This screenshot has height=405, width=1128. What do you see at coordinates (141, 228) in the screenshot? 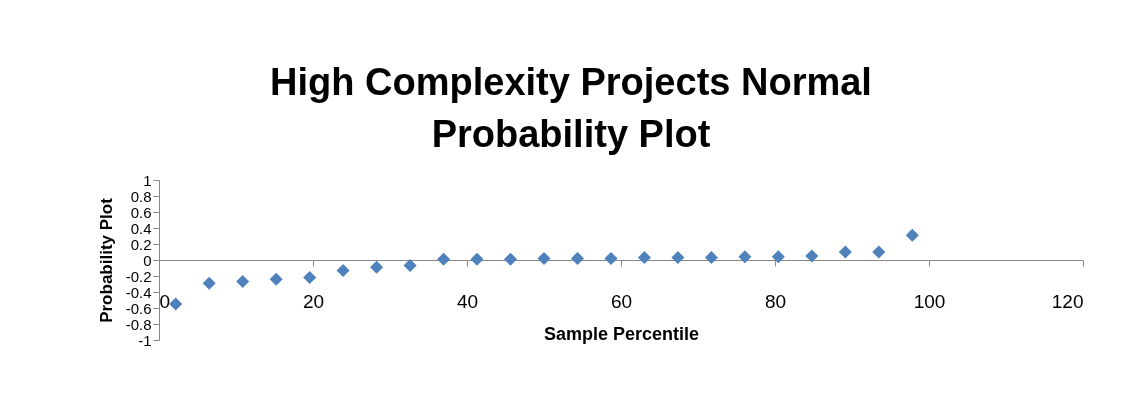
I see `y-tick-label: 0.4` at bounding box center [141, 228].